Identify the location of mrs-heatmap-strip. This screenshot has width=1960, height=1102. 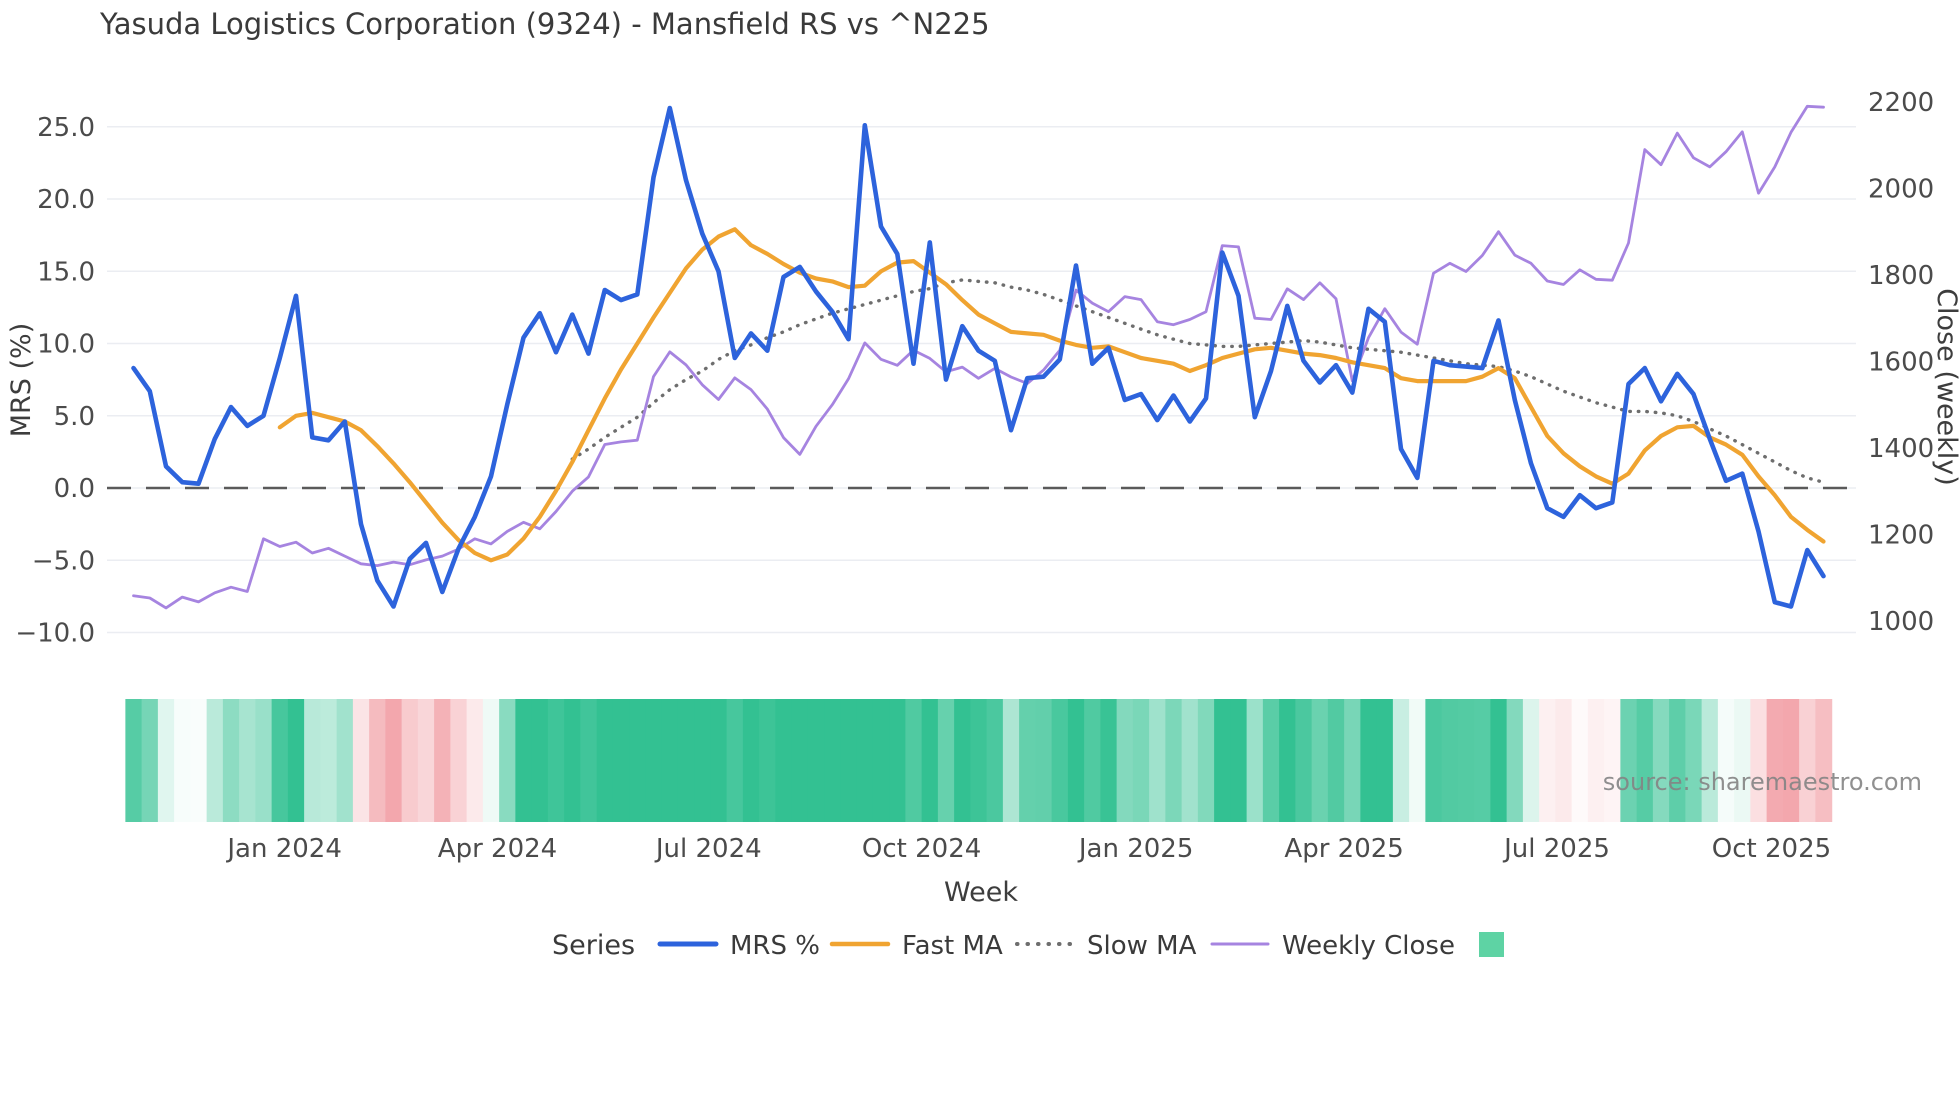
(979, 760).